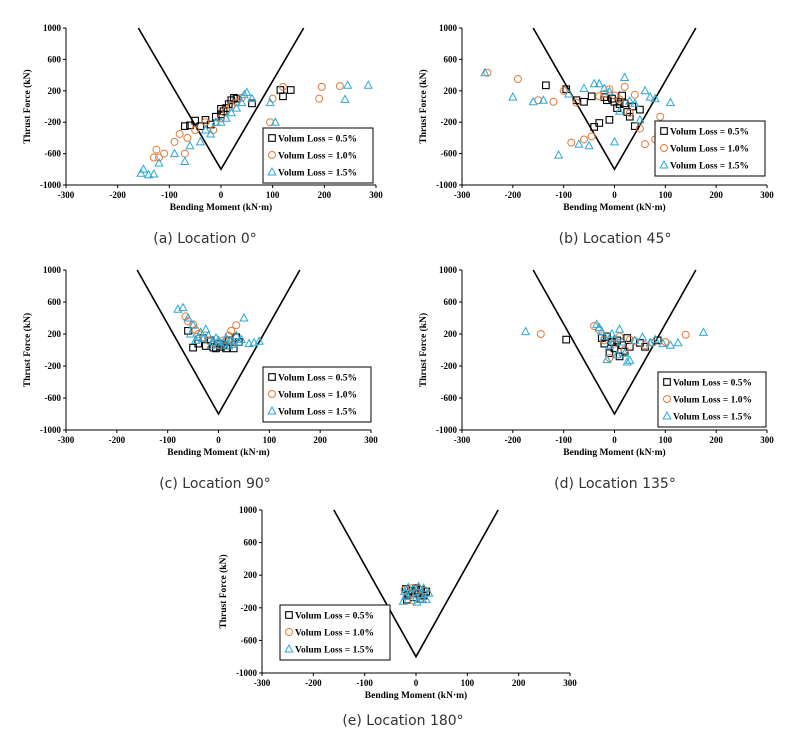  Describe the element at coordinates (402, 721) in the screenshot. I see `panel-caption: (e) Location 180°` at that location.